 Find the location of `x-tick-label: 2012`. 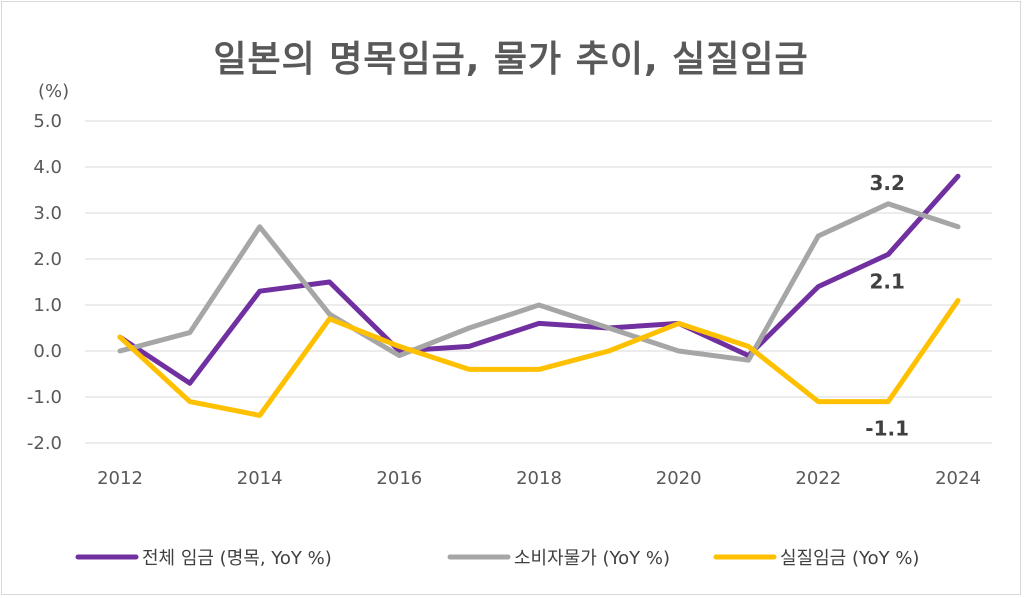

x-tick-label: 2012 is located at coordinates (120, 478).